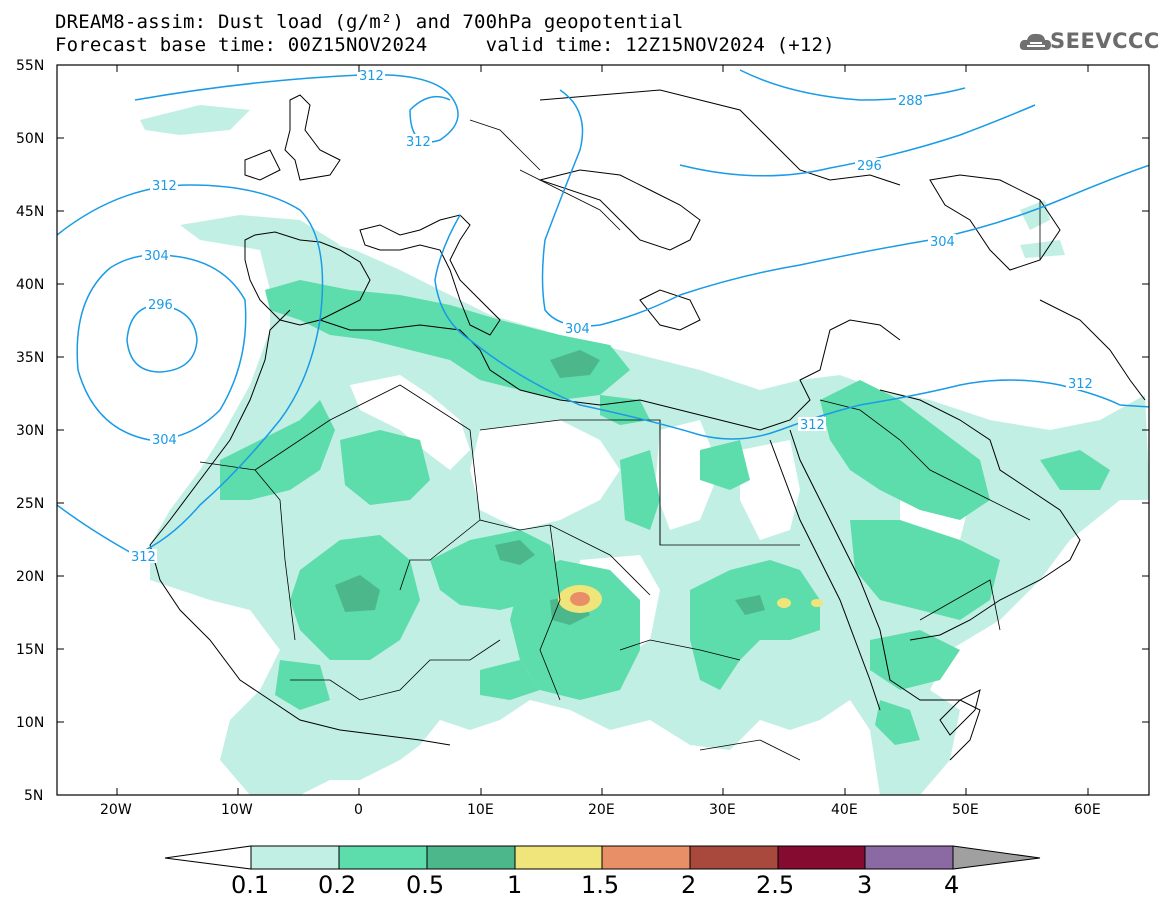 This screenshot has width=1165, height=907. Describe the element at coordinates (30, 723) in the screenshot. I see `lat-label: 10N` at that location.